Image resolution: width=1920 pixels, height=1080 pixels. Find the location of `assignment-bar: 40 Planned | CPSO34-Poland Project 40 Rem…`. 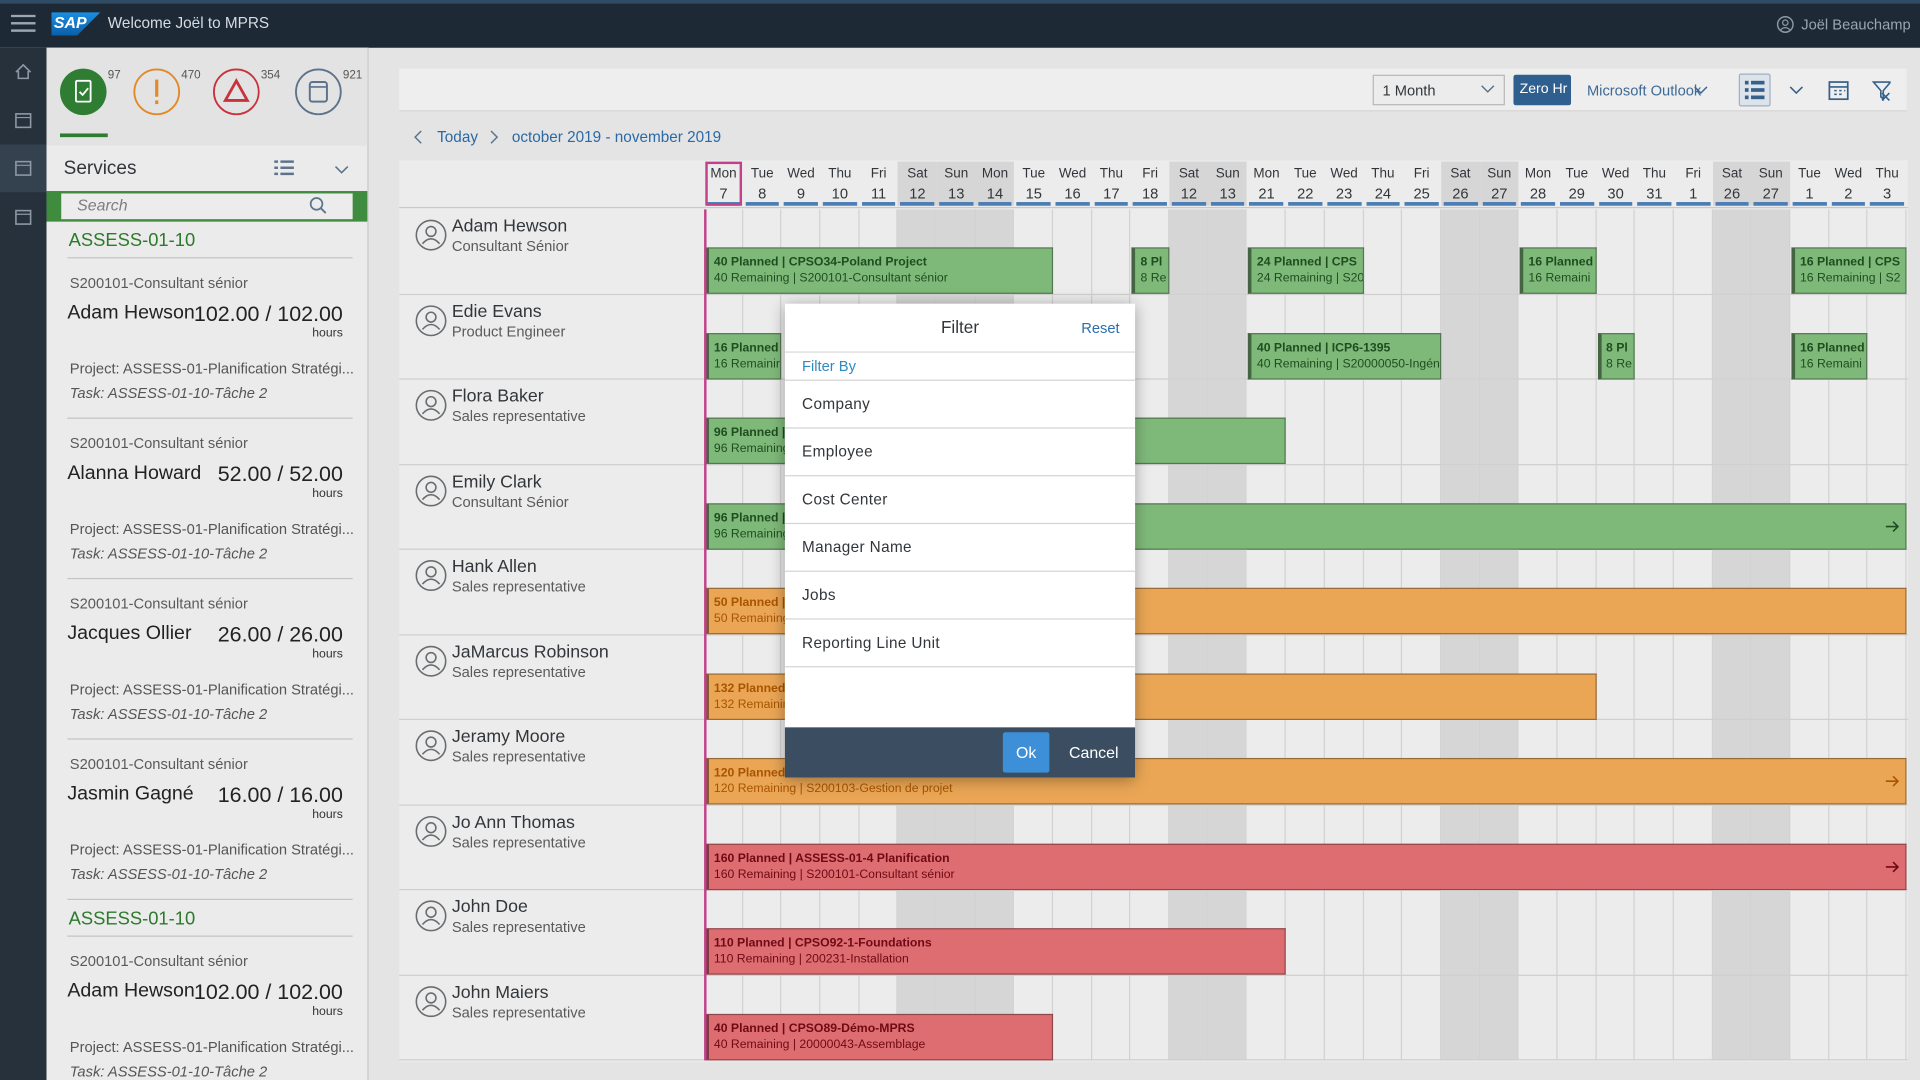

assignment-bar: 40 Planned | CPSO34-Poland Project 40 Rem… is located at coordinates (879, 270).